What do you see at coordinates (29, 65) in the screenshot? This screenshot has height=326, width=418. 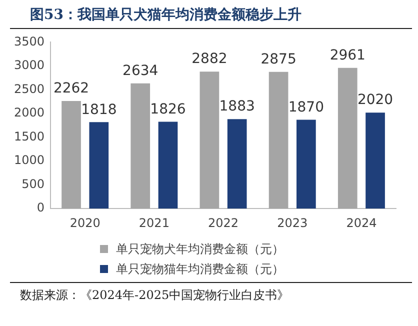 I see `y-tick-label: 3000` at bounding box center [29, 65].